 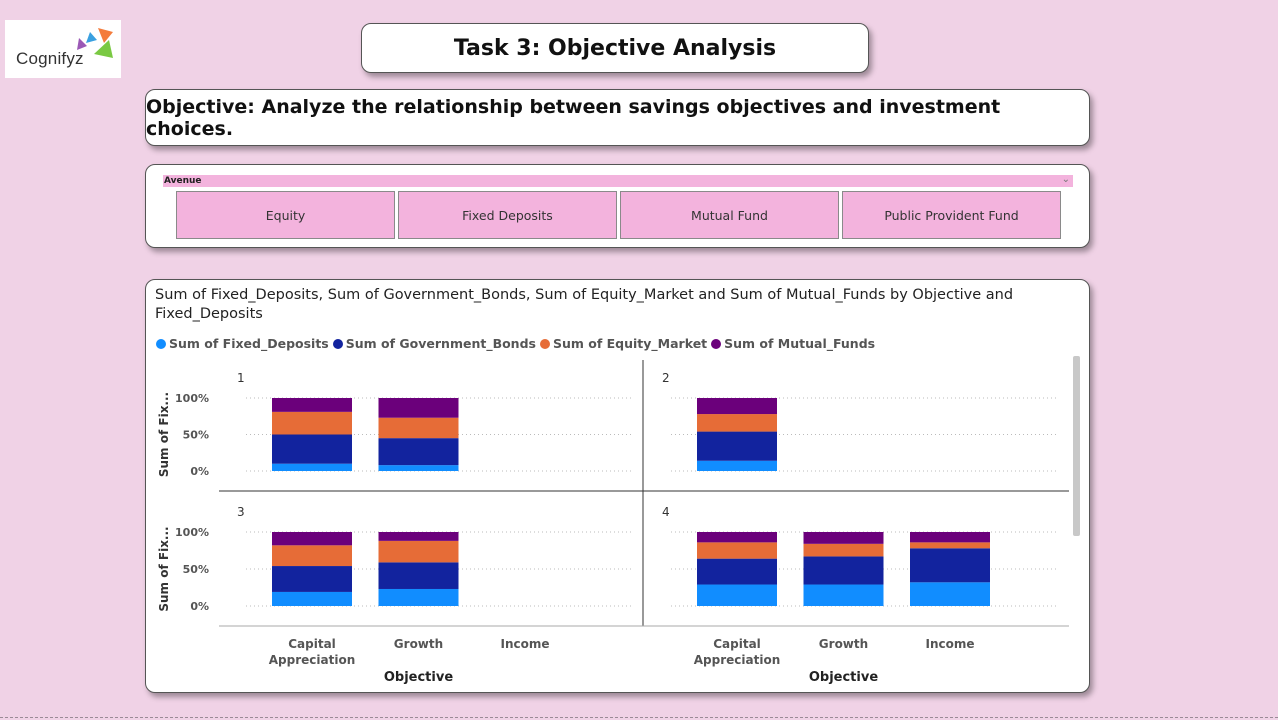 What do you see at coordinates (729, 215) in the screenshot?
I see `slicer-option-mutual-fund: Mutual Fund` at bounding box center [729, 215].